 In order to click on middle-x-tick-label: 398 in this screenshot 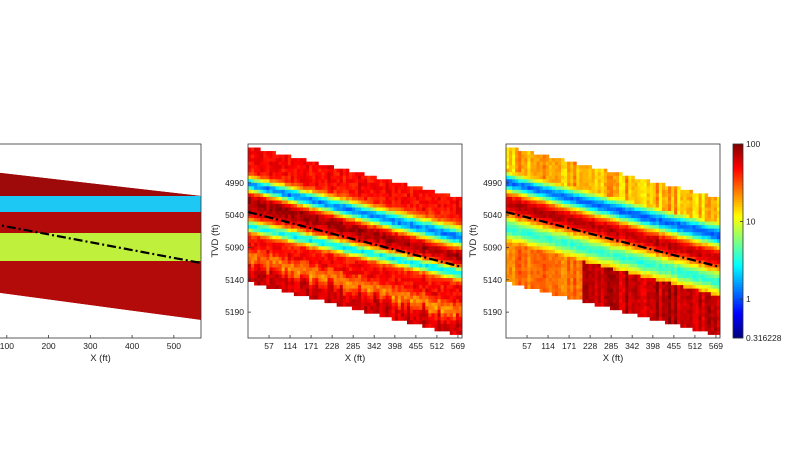, I will do `click(395, 346)`.